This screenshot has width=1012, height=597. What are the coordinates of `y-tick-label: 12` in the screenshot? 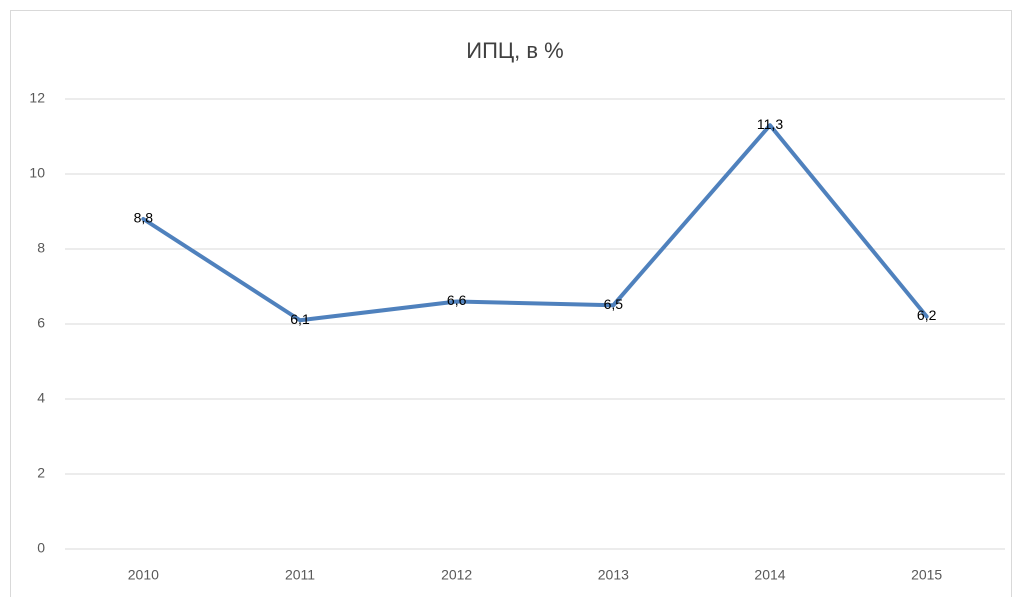 It's located at (37, 98).